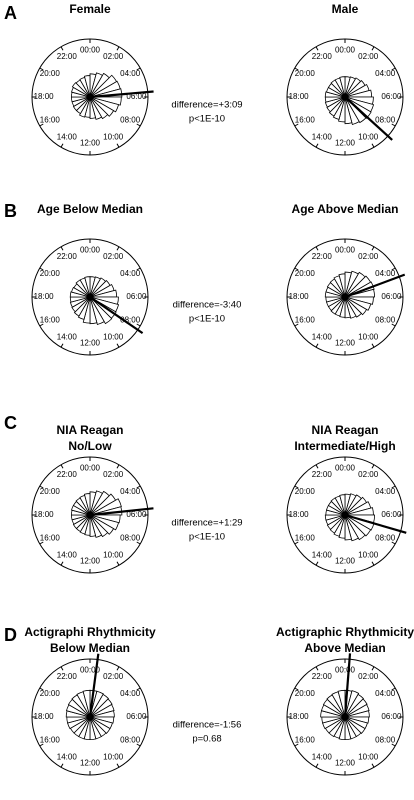  What do you see at coordinates (130, 273) in the screenshot?
I see `tick-label: 04:00` at bounding box center [130, 273].